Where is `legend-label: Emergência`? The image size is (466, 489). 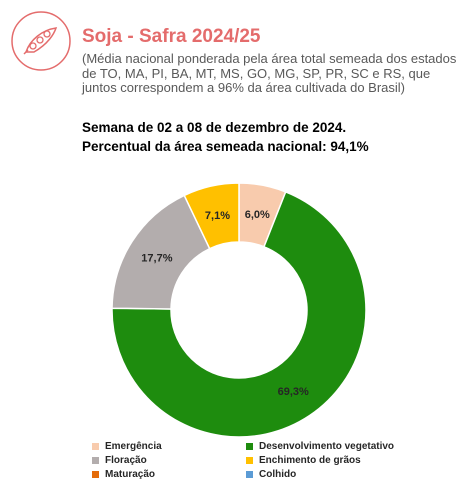
legend-label: Emergência is located at coordinates (133, 446).